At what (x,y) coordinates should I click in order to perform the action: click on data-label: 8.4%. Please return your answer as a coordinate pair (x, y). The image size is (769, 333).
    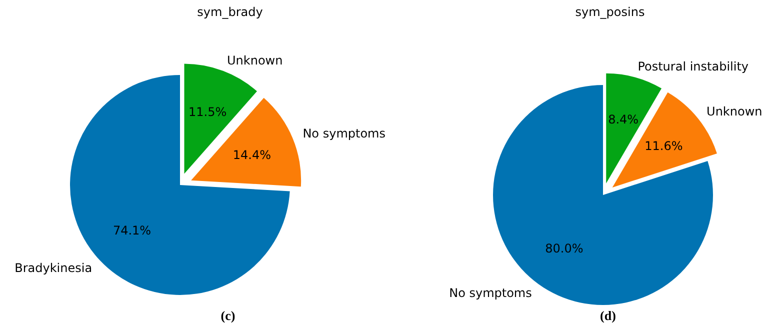
    Looking at the image, I should click on (623, 119).